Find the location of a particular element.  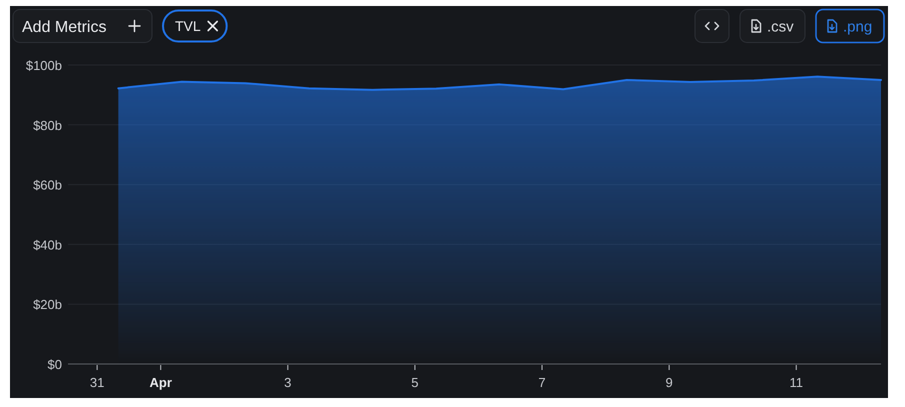

x-tick-label: 9 is located at coordinates (669, 382).